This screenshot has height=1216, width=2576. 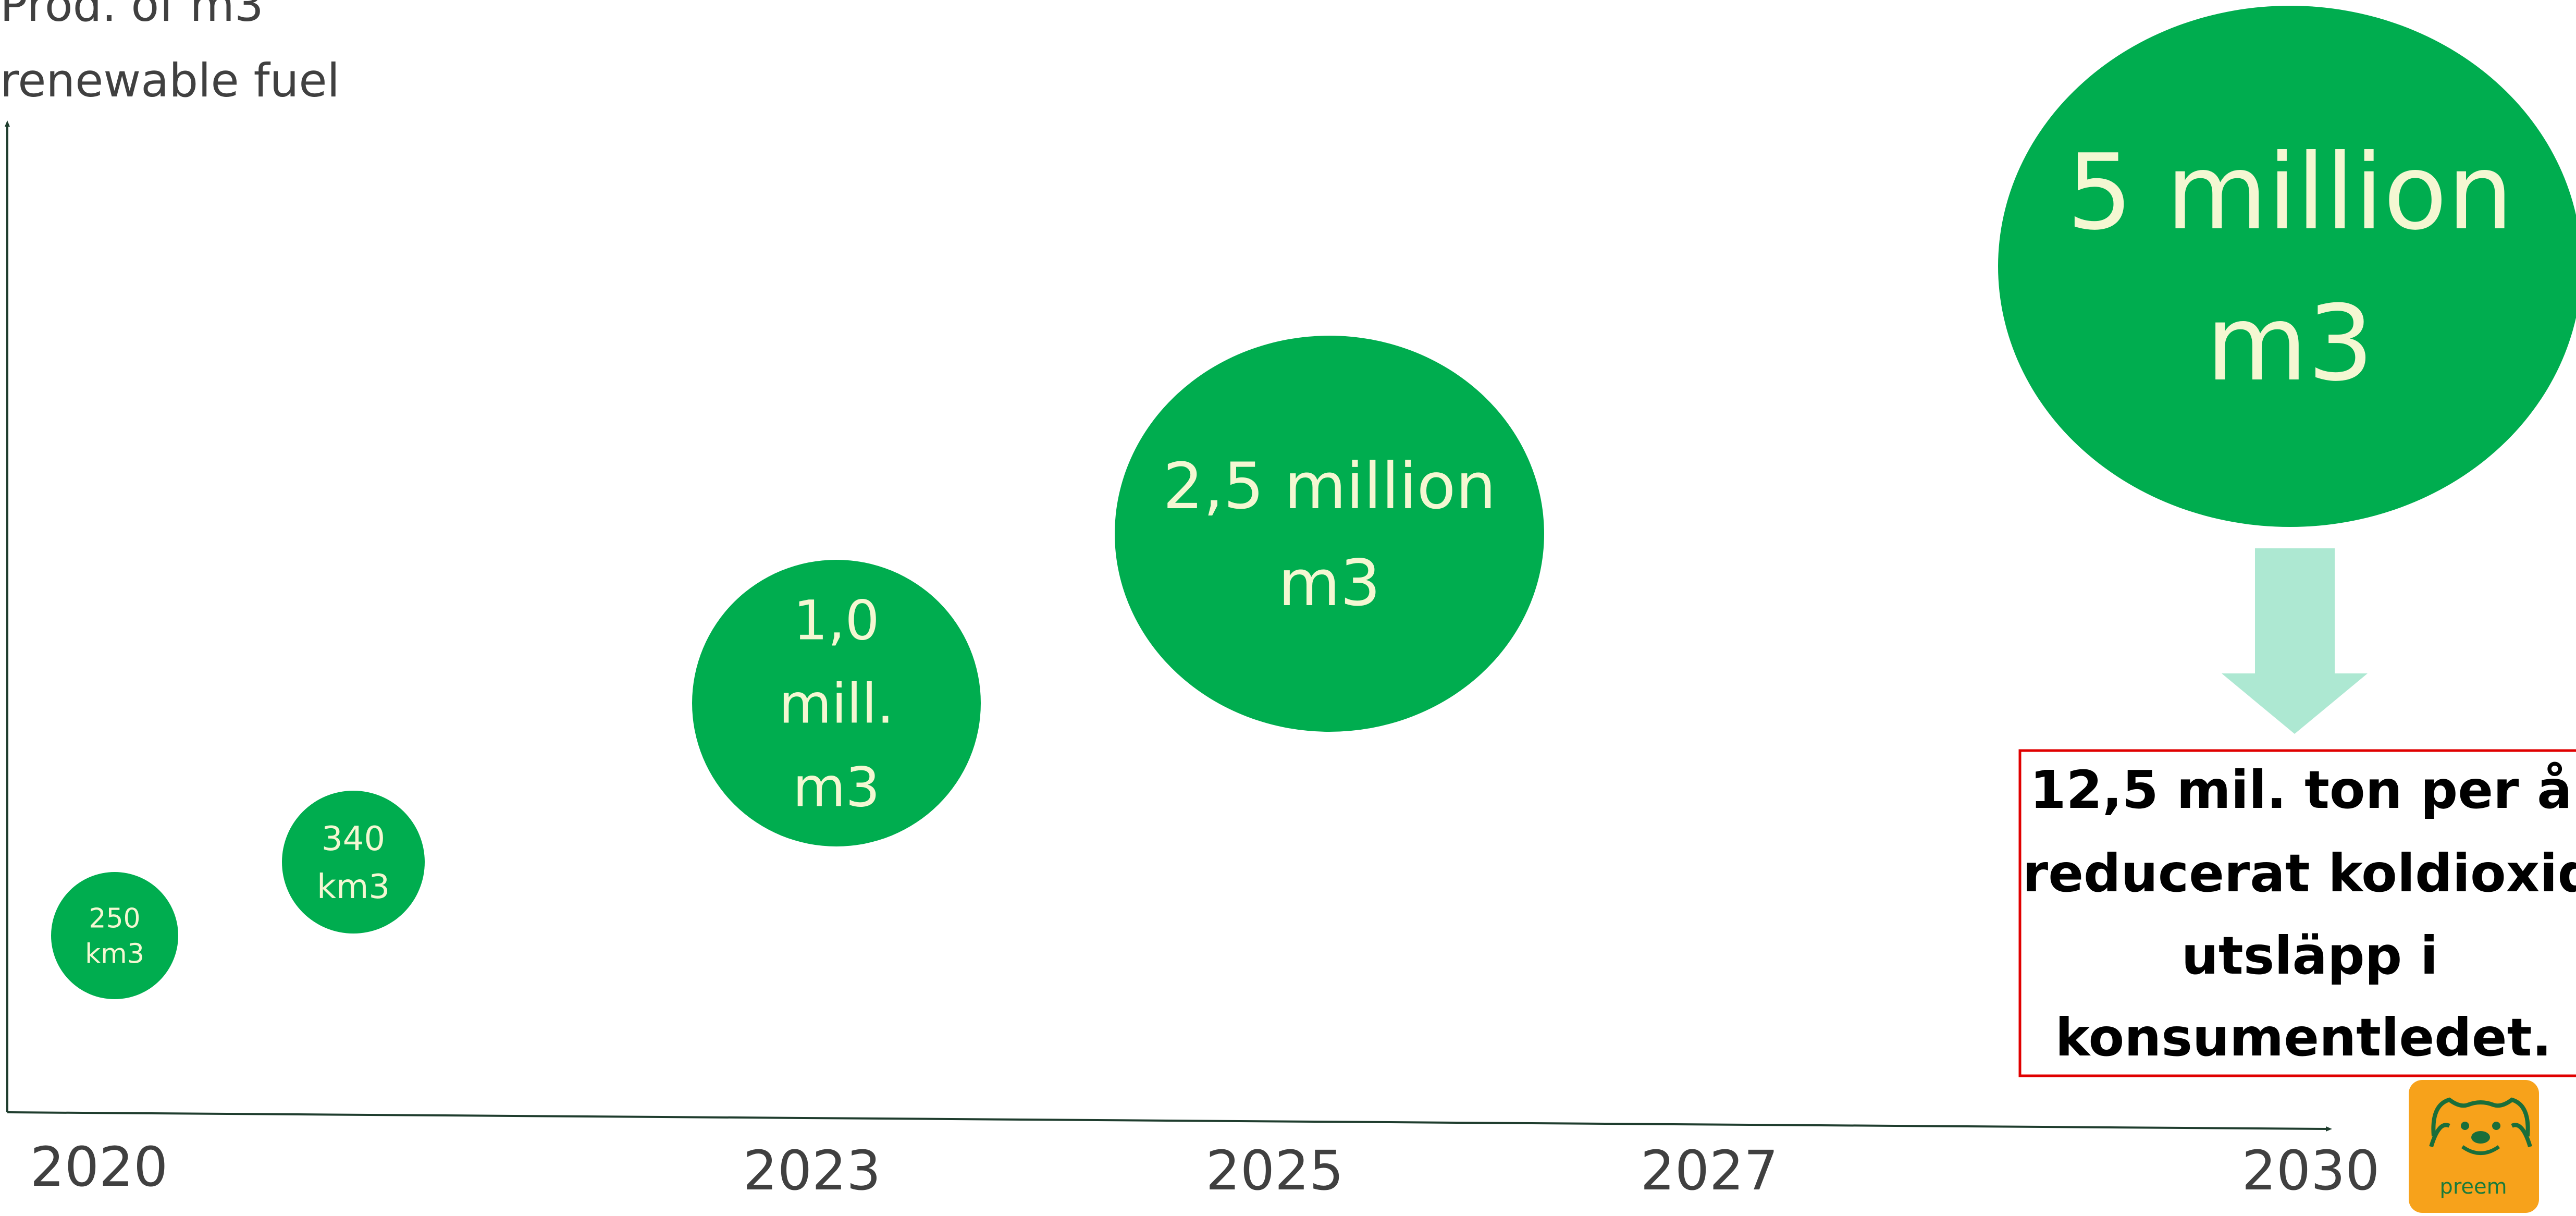 I want to click on annotation-line-1: 12,5 mil. ton per år, so click(x=2303, y=789).